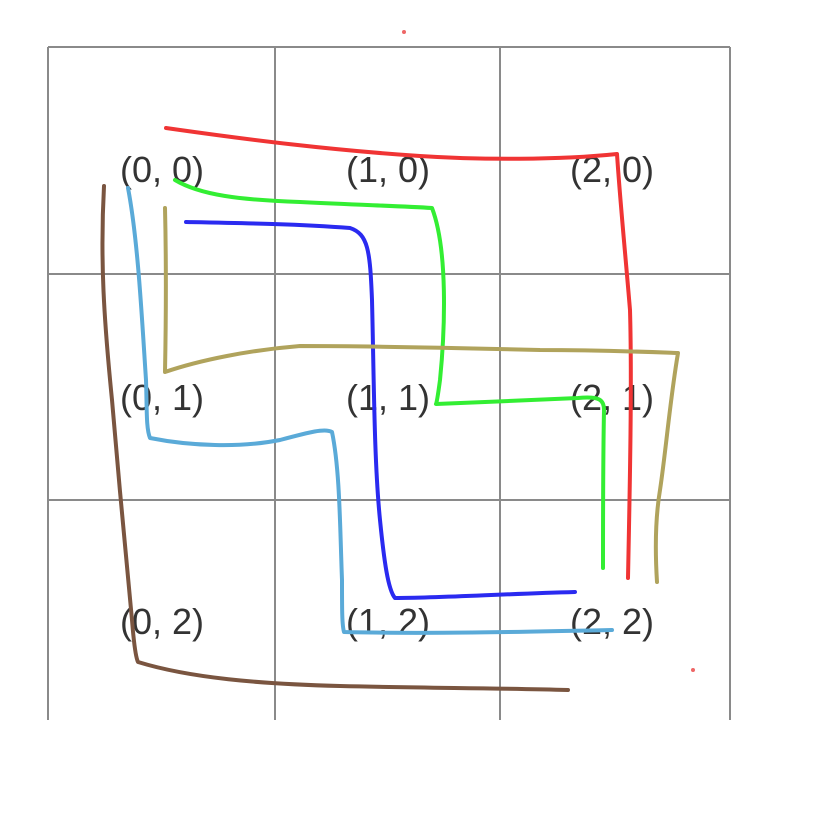  I want to click on stray-dot-top, so click(404, 32).